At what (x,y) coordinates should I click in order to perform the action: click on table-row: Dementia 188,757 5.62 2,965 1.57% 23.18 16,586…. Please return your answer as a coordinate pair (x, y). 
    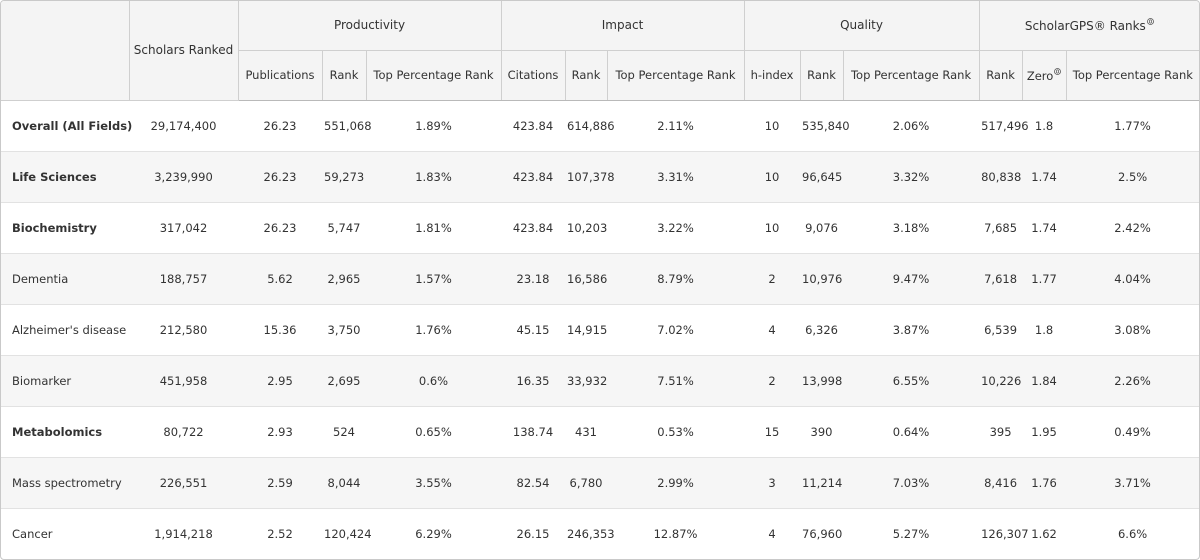
    Looking at the image, I should click on (600, 279).